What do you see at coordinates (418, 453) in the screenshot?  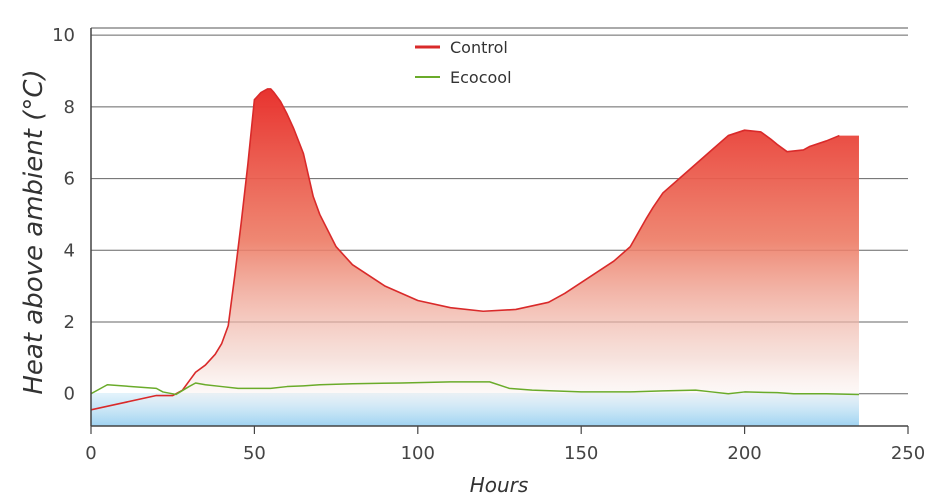 I see `x-tick-label-100: 100` at bounding box center [418, 453].